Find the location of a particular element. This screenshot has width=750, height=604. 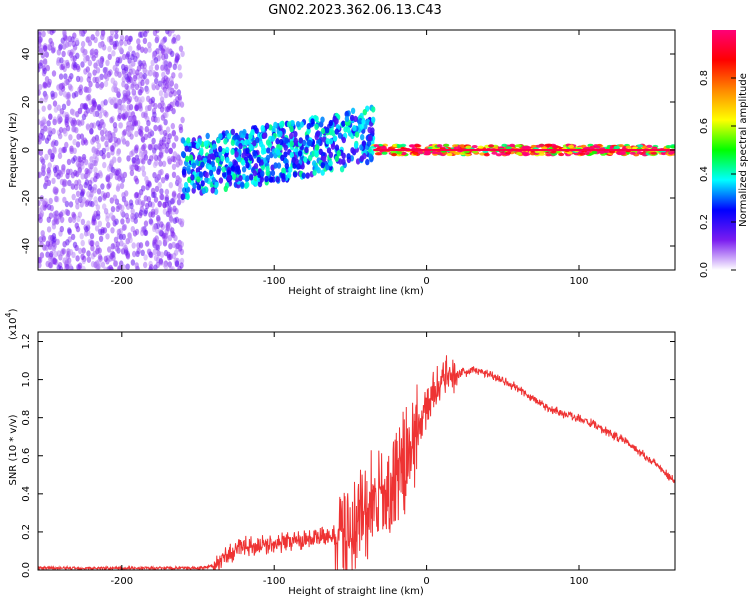

y-tick-label: 0.8 is located at coordinates (26, 418).